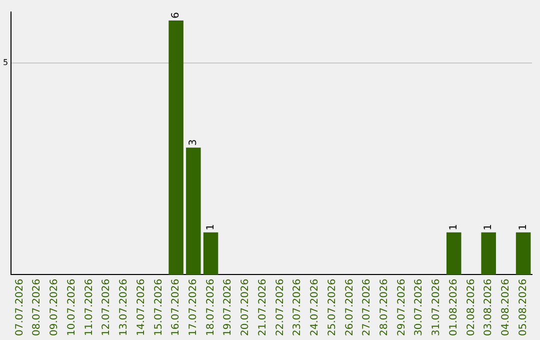 Image resolution: width=540 pixels, height=340 pixels. Describe the element at coordinates (37, 307) in the screenshot. I see `x-tick-label: 08.07.2026` at that location.